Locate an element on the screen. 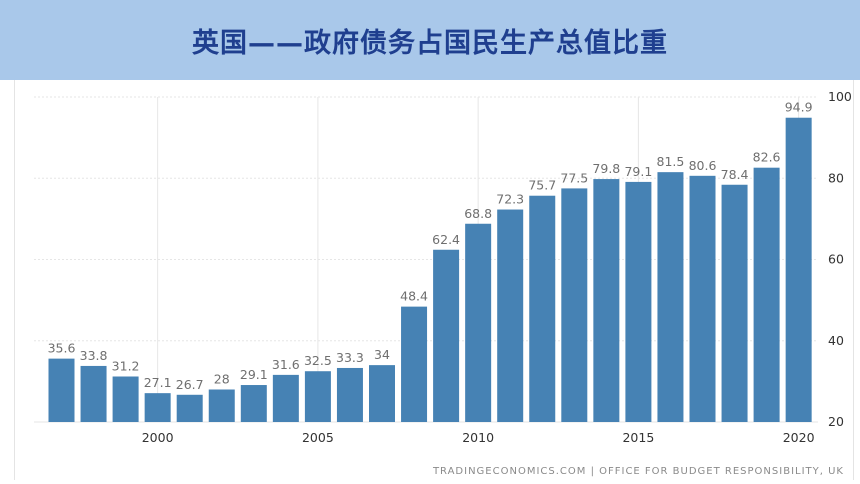  y-tick-label: 60 is located at coordinates (836, 259).